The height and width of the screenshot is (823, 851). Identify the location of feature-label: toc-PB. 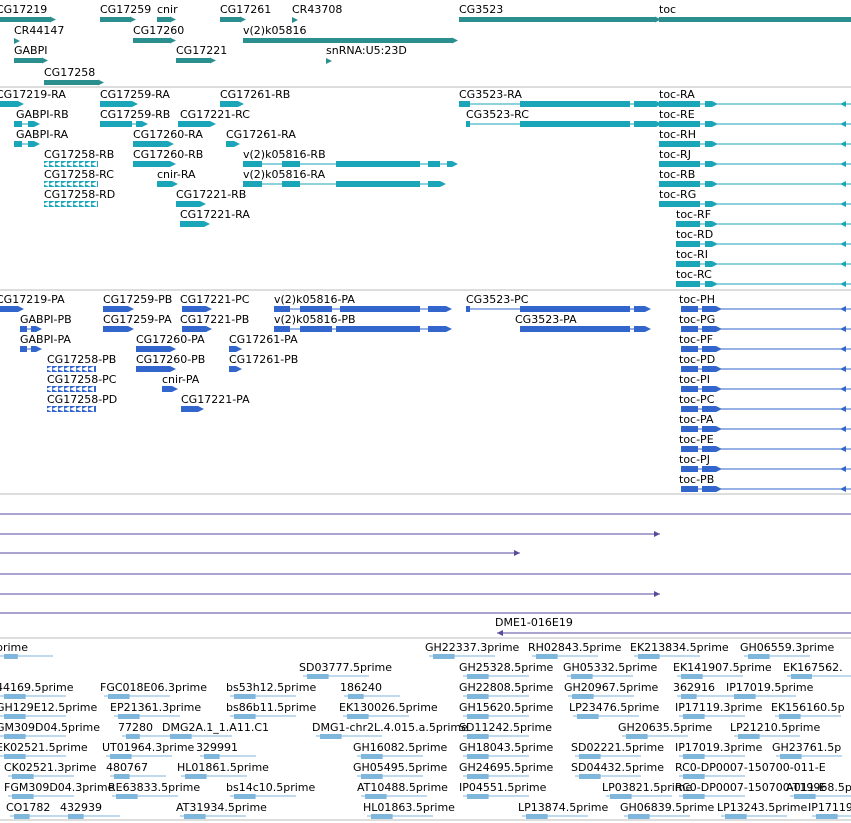
(696, 479).